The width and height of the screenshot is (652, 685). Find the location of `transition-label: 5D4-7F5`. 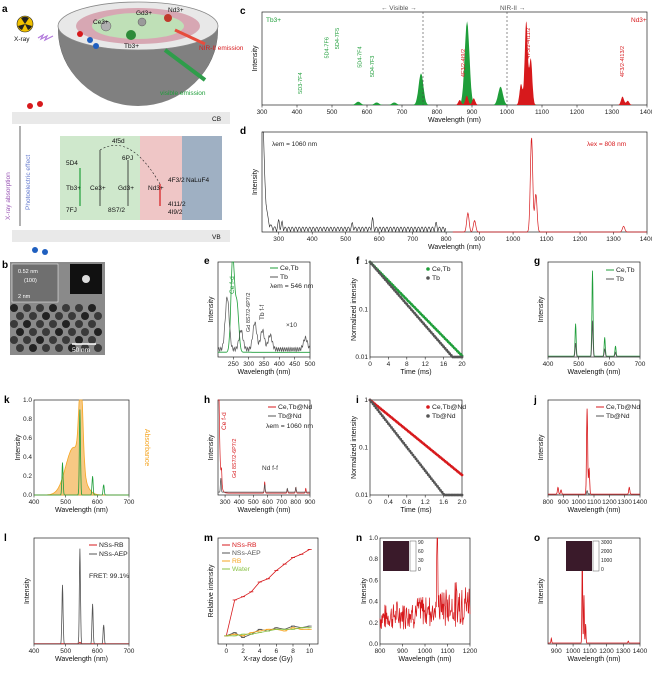

transition-label: 5D4-7F5 is located at coordinates (338, 38).